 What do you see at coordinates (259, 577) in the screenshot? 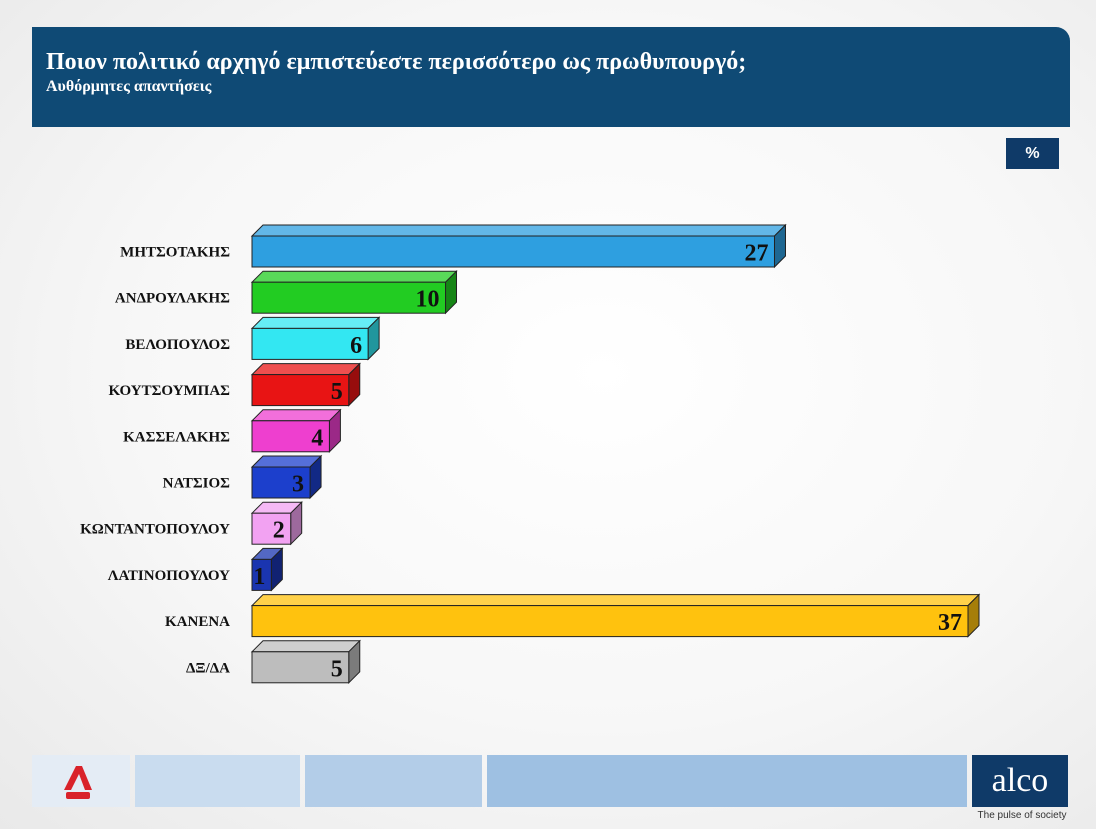
I see `value-label: 1` at bounding box center [259, 577].